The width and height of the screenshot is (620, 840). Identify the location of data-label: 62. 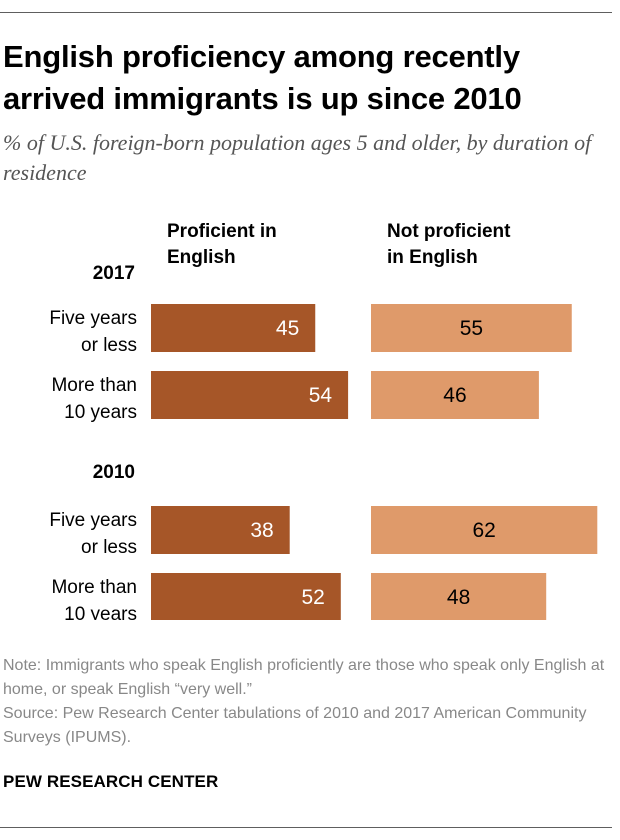
(483, 530).